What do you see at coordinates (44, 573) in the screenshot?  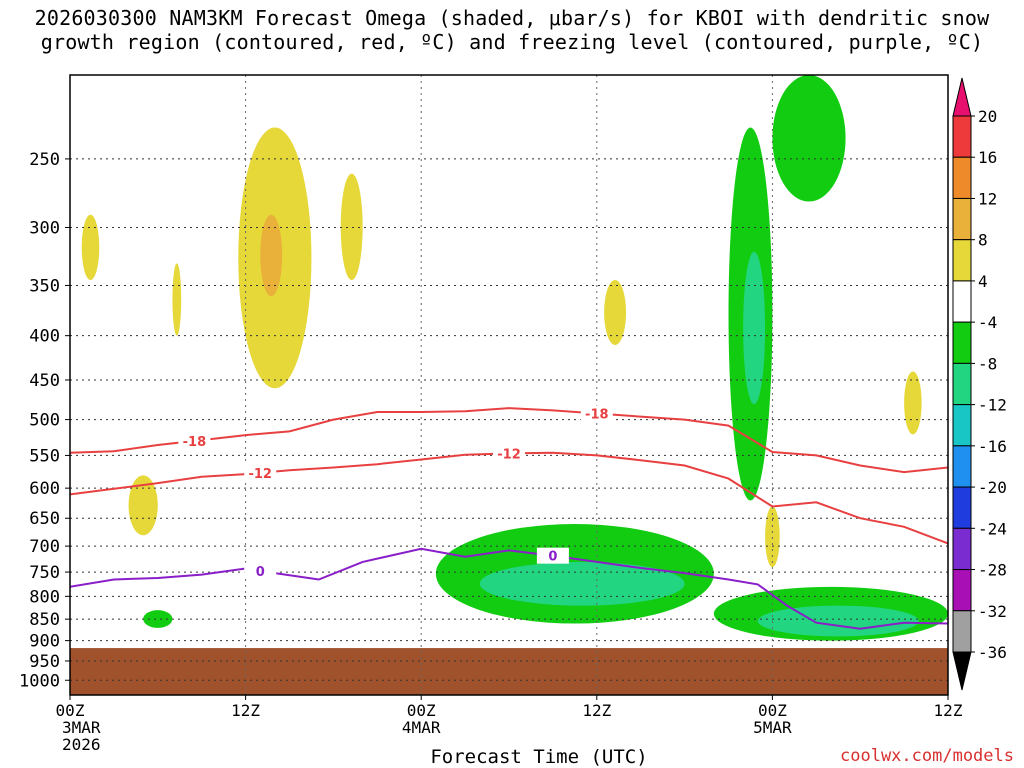 I see `ytick-label-750: 750` at bounding box center [44, 573].